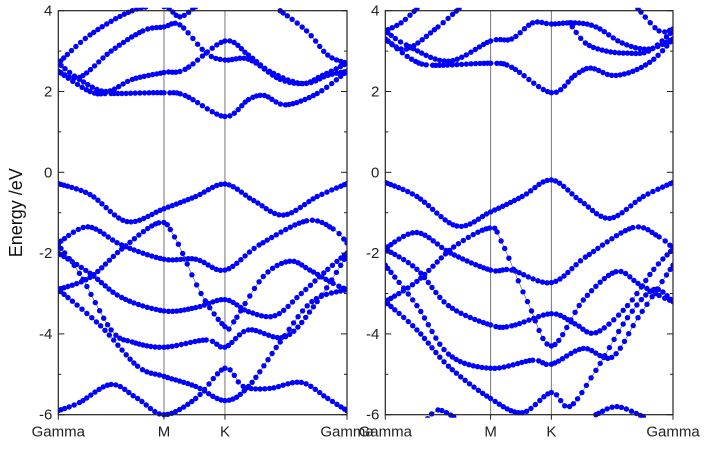 This screenshot has width=712, height=454. What do you see at coordinates (375, 11) in the screenshot?
I see `y-tick-label: 4` at bounding box center [375, 11].